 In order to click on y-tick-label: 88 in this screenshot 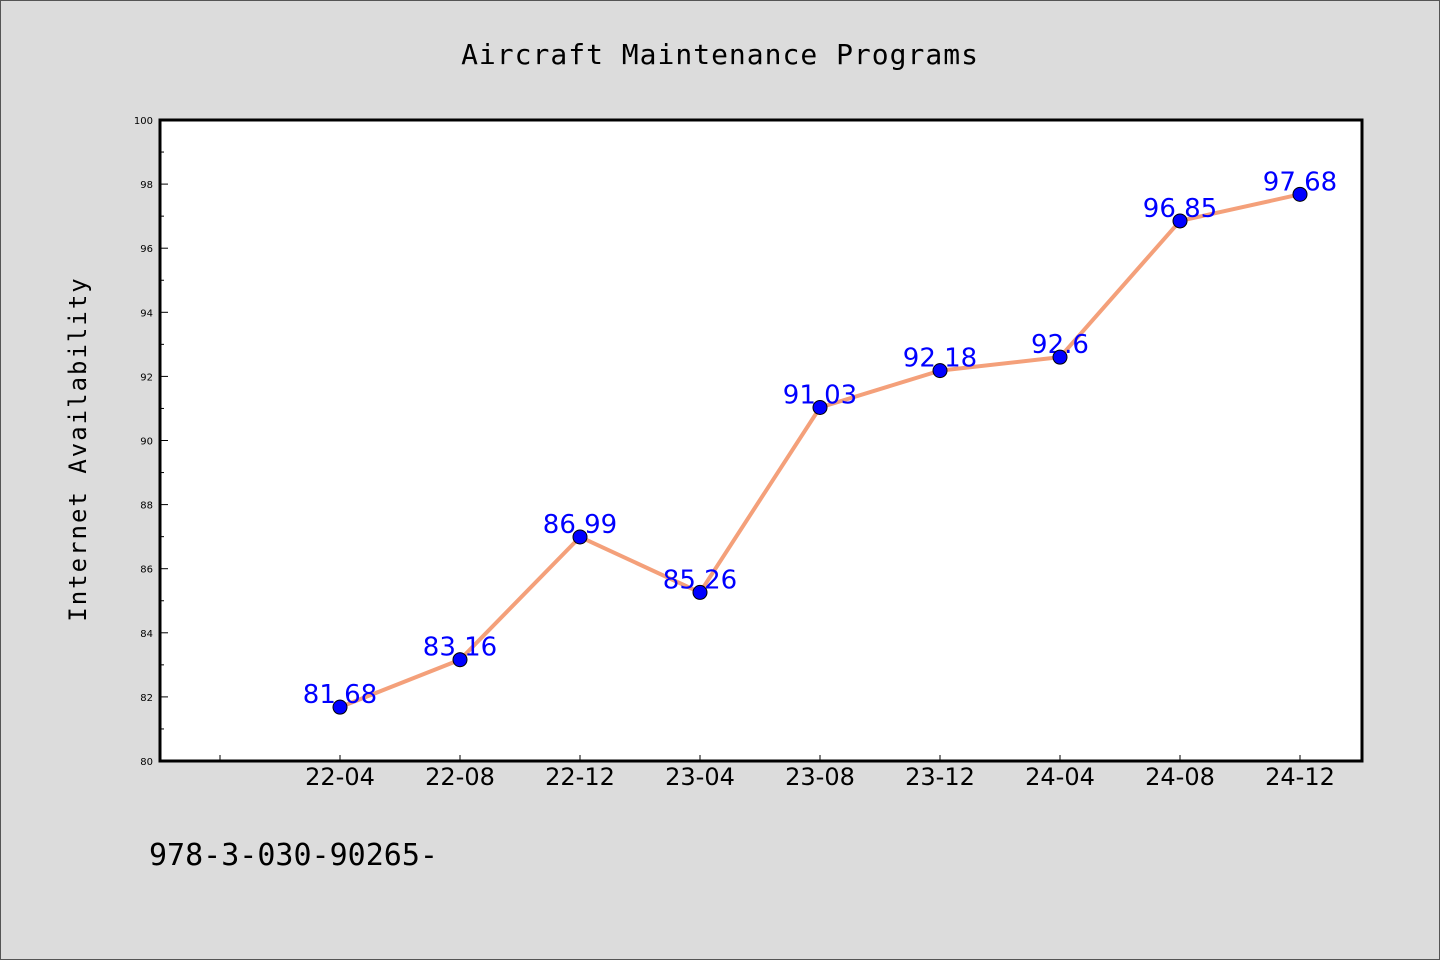, I will do `click(146, 506)`.